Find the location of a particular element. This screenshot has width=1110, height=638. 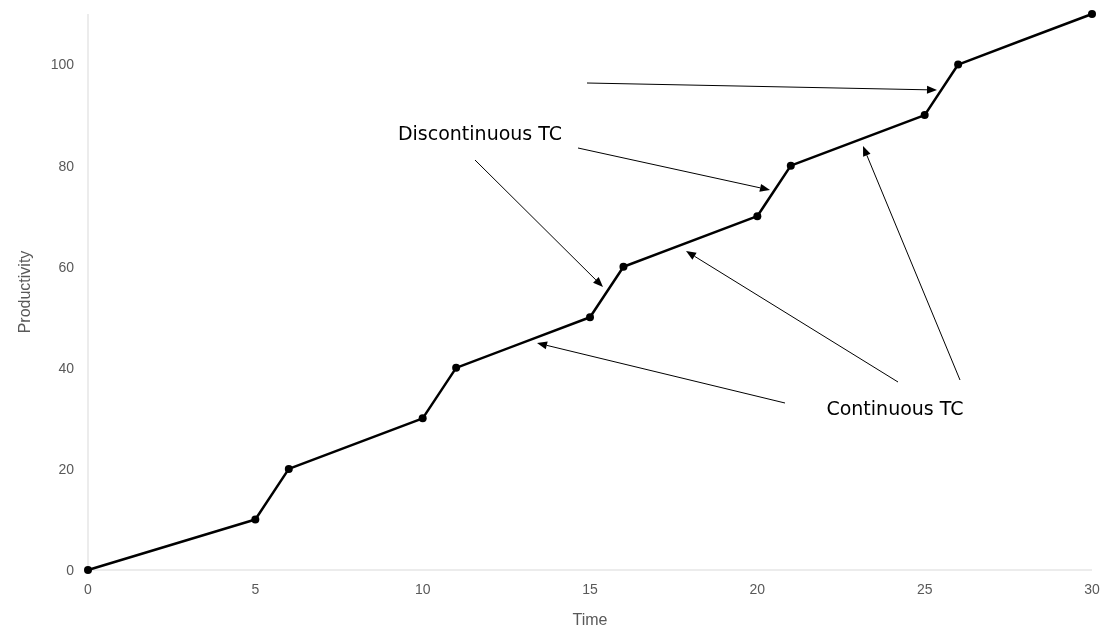

y-tick-label: 100 is located at coordinates (62, 64).